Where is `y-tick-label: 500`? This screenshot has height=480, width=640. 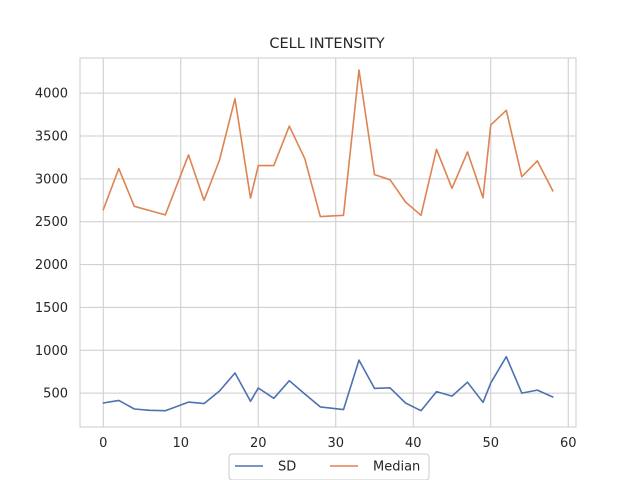 y-tick-label: 500 is located at coordinates (55, 394).